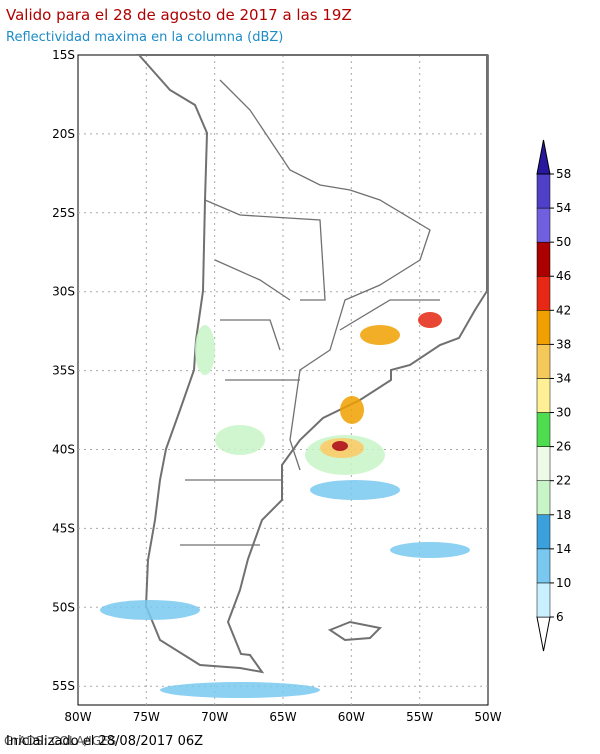 This screenshot has height=754, width=600. Describe the element at coordinates (563, 583) in the screenshot. I see `colorbar-label: 10` at that location.